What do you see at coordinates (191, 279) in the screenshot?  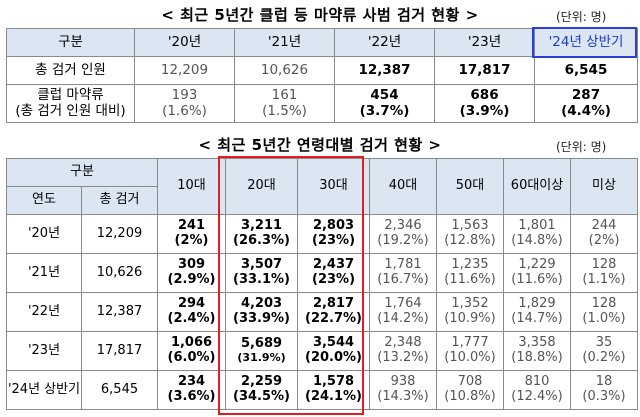 I see `cell-percent: (2.9%)` at bounding box center [191, 279].